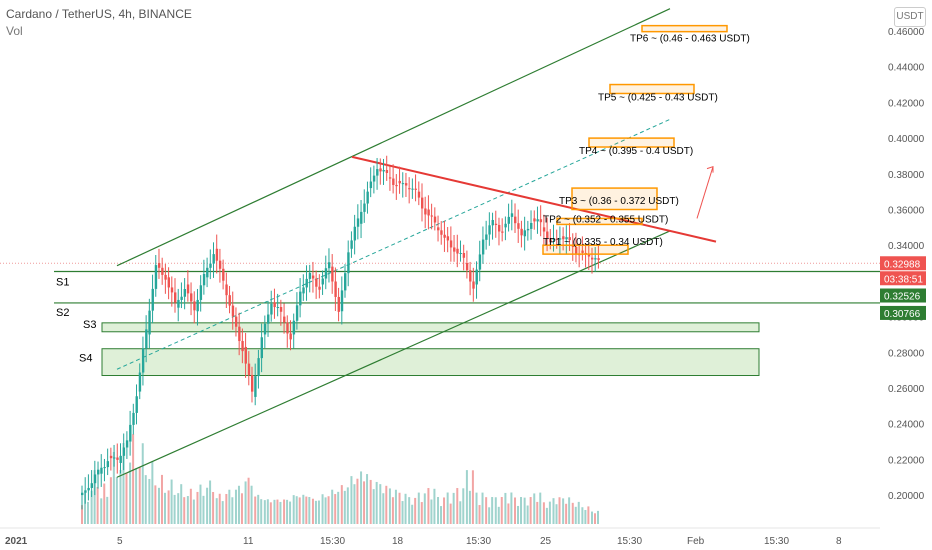 The image size is (932, 550). What do you see at coordinates (534, 199) in the screenshot?
I see `resistance-line` at bounding box center [534, 199].